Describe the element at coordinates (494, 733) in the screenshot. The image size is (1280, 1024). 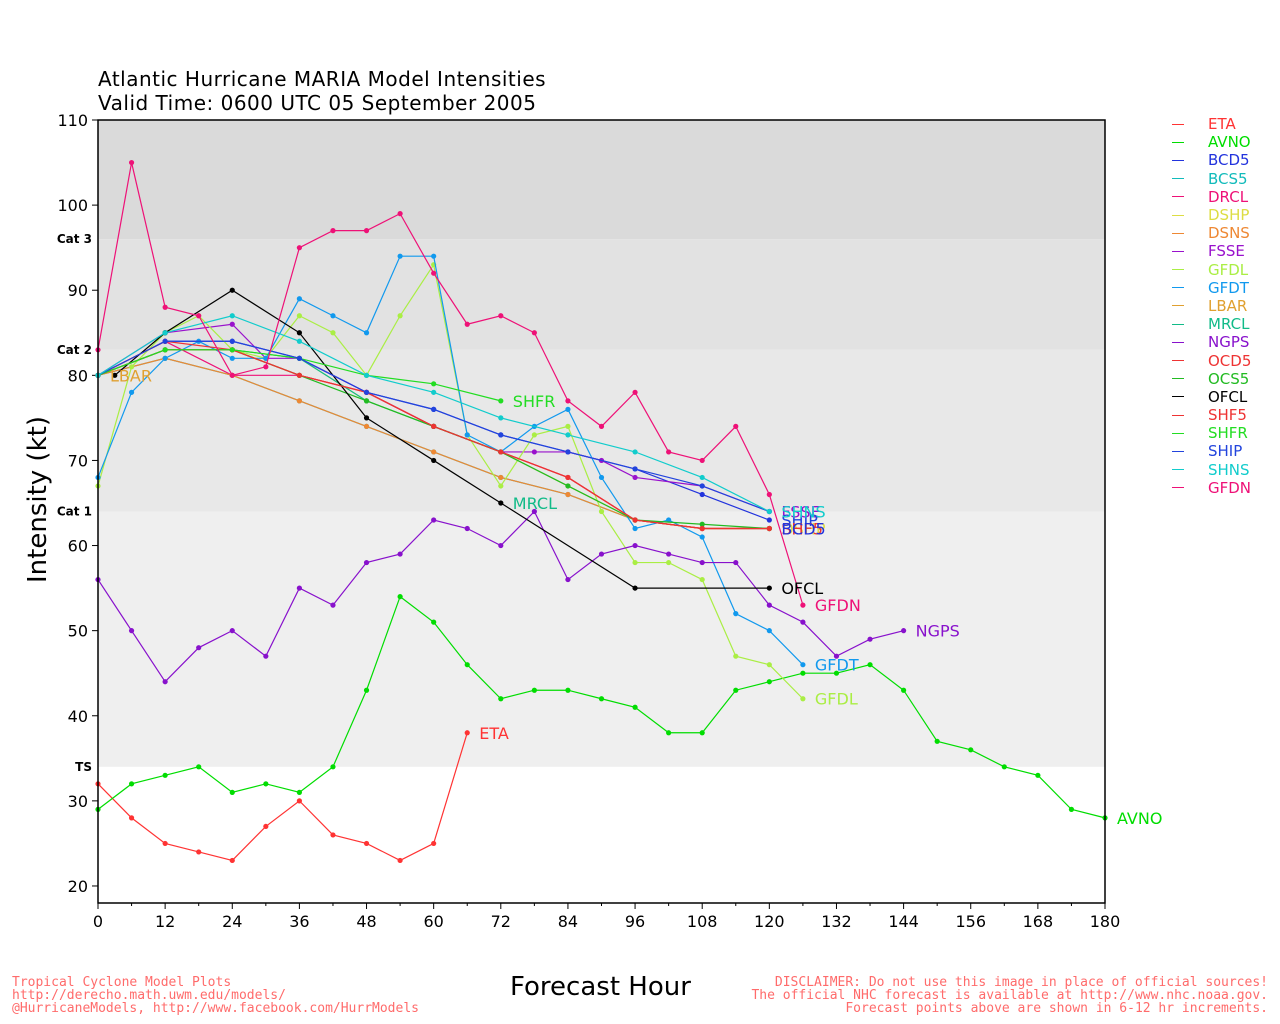
I see `series-end-label: ETA` at that location.